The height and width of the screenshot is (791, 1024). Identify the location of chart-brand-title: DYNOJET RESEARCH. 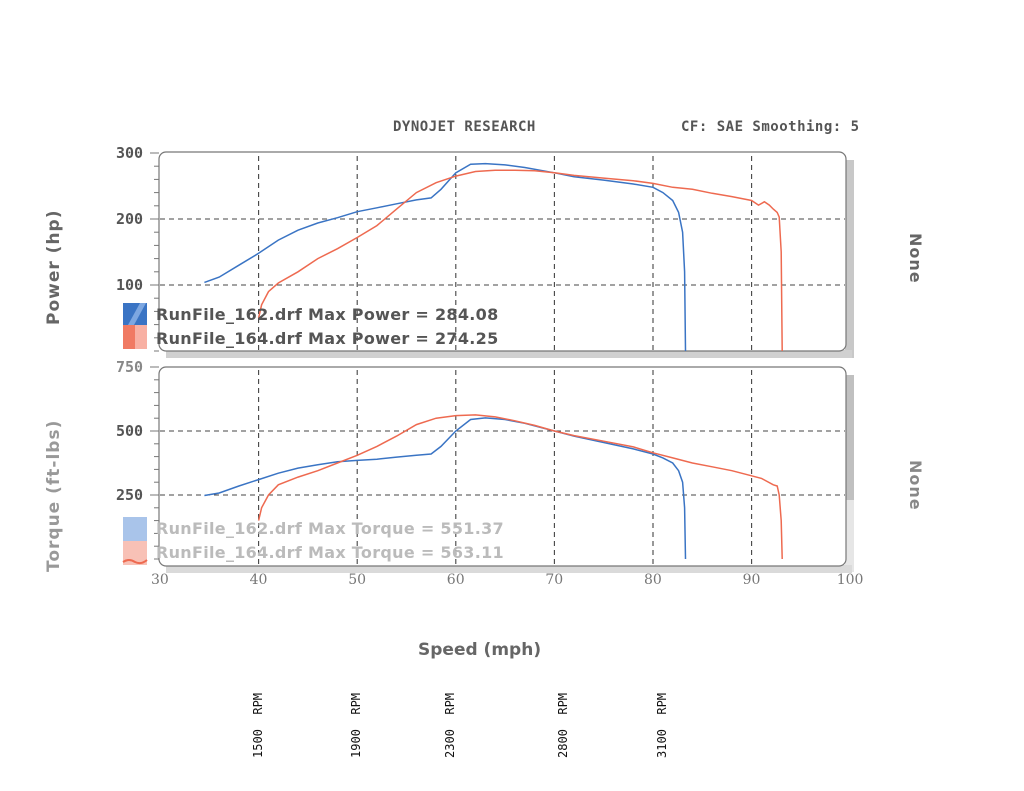
(464, 127).